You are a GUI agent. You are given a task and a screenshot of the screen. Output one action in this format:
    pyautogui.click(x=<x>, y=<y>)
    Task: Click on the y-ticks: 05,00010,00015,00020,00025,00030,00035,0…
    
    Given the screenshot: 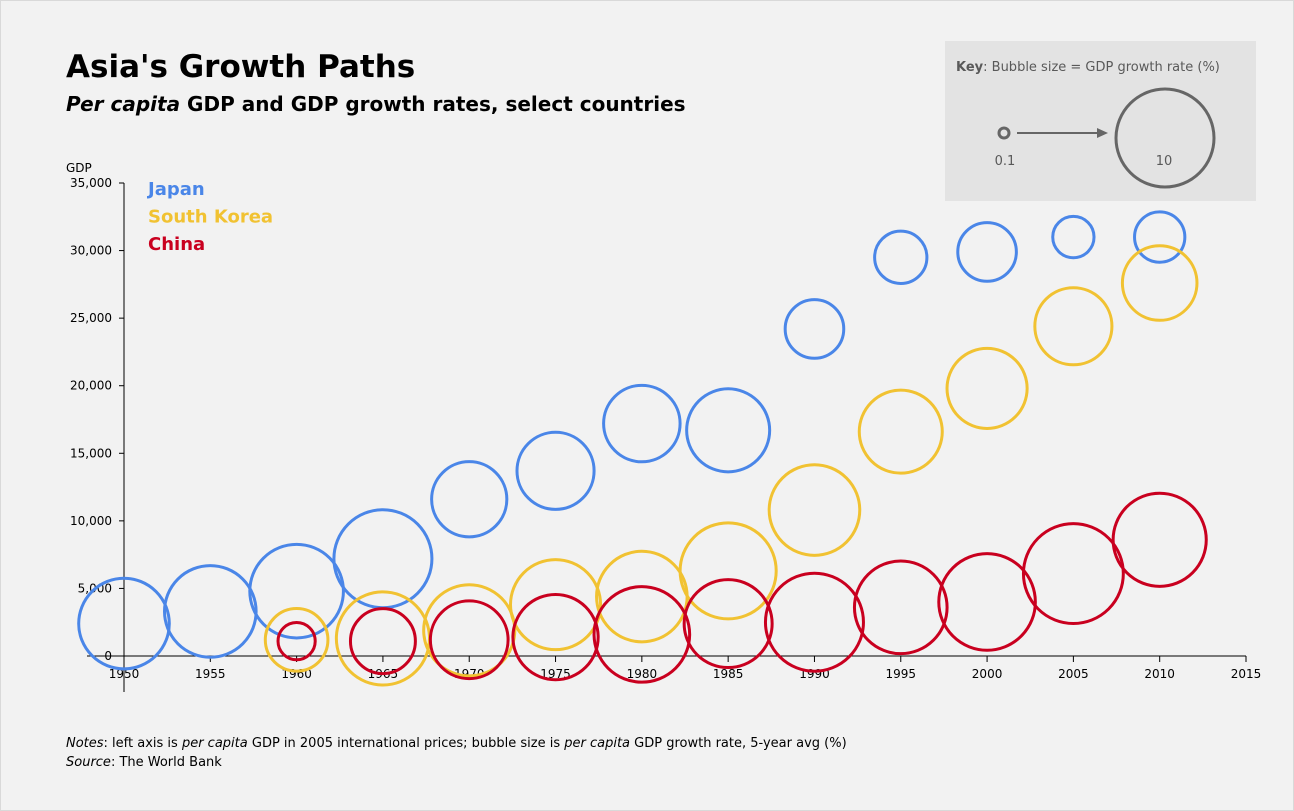 What is the action you would take?
    pyautogui.click(x=97, y=419)
    